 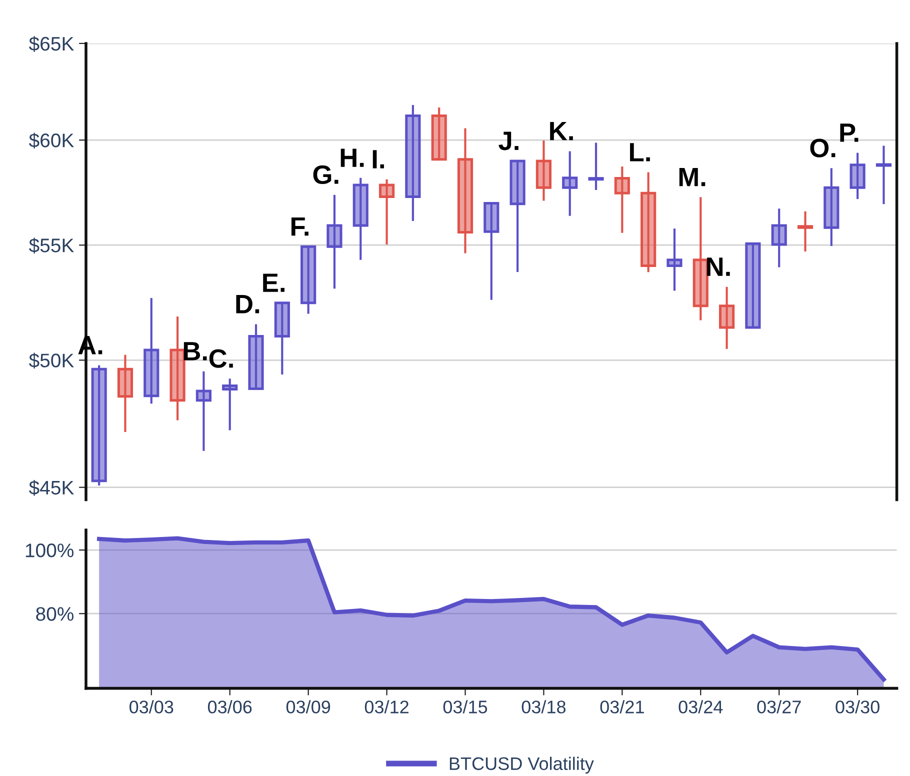 What do you see at coordinates (378, 159) in the screenshot?
I see `annotation: I.` at bounding box center [378, 159].